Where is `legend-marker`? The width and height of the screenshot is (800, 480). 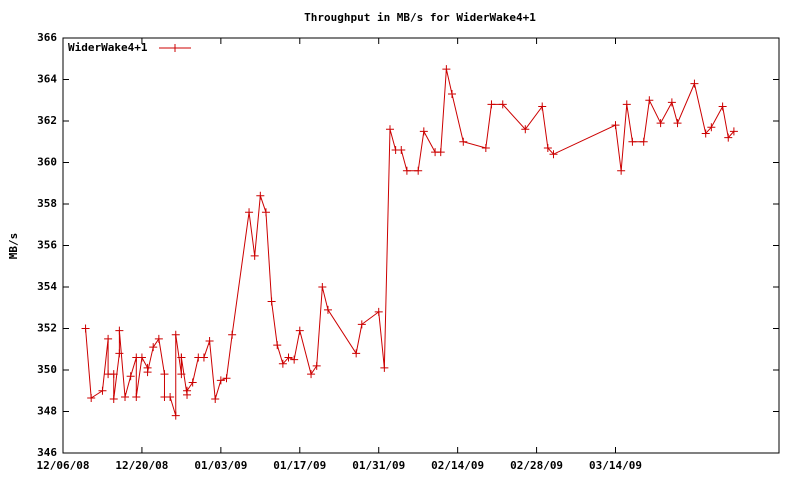
legend-marker is located at coordinates (175, 48).